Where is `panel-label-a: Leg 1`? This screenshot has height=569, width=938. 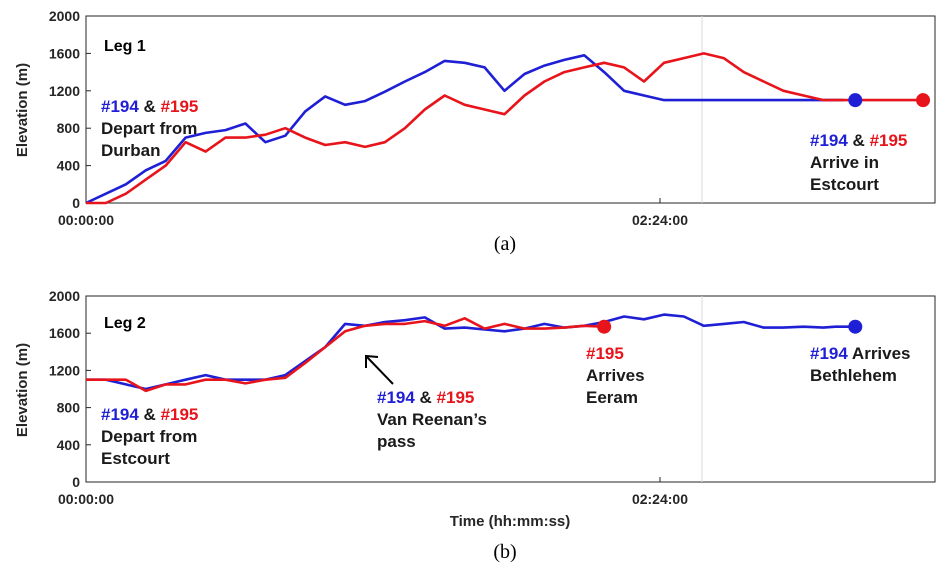 panel-label-a: Leg 1 is located at coordinates (125, 46).